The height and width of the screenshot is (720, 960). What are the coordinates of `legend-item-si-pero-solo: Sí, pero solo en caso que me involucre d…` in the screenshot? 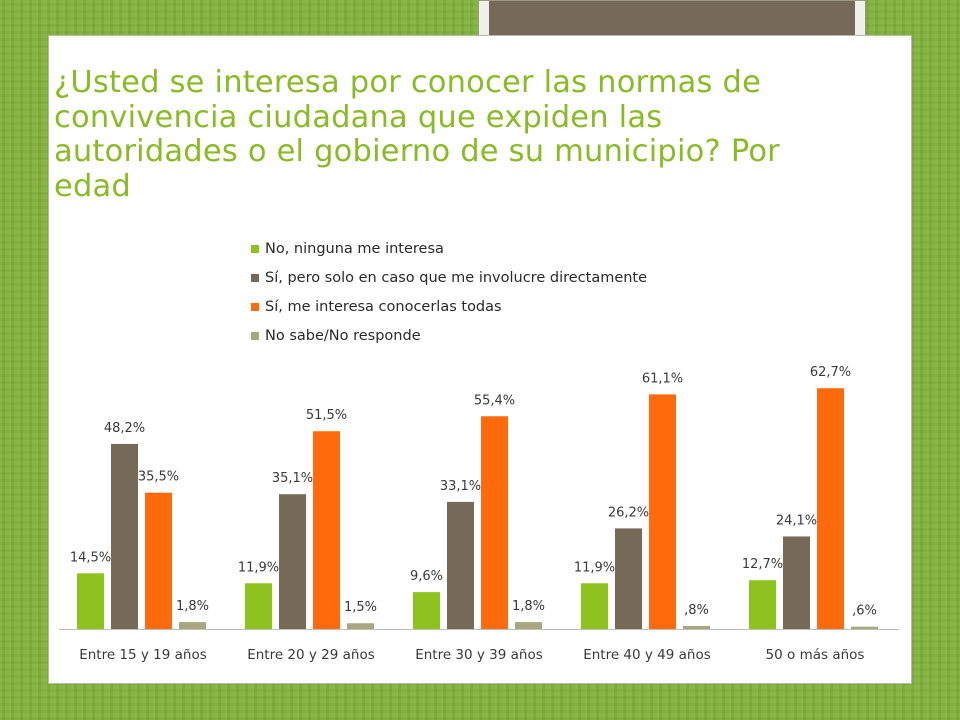 It's located at (449, 277).